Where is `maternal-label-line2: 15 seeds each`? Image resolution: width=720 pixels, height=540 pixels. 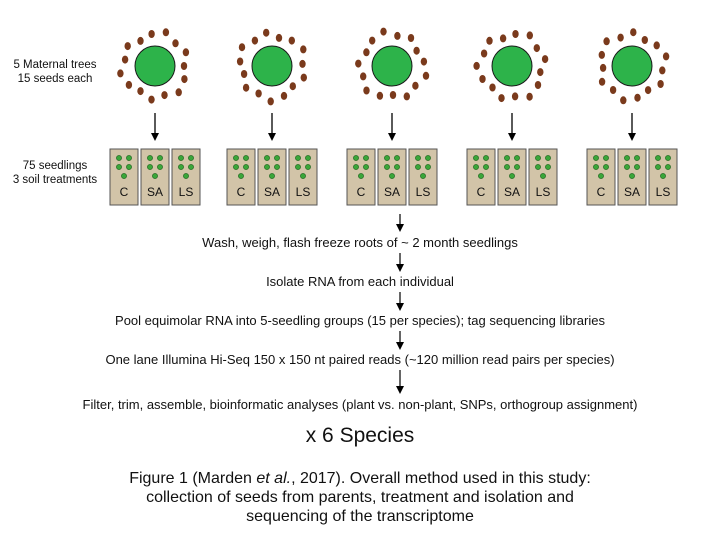 maternal-label-line2: 15 seeds each is located at coordinates (55, 79).